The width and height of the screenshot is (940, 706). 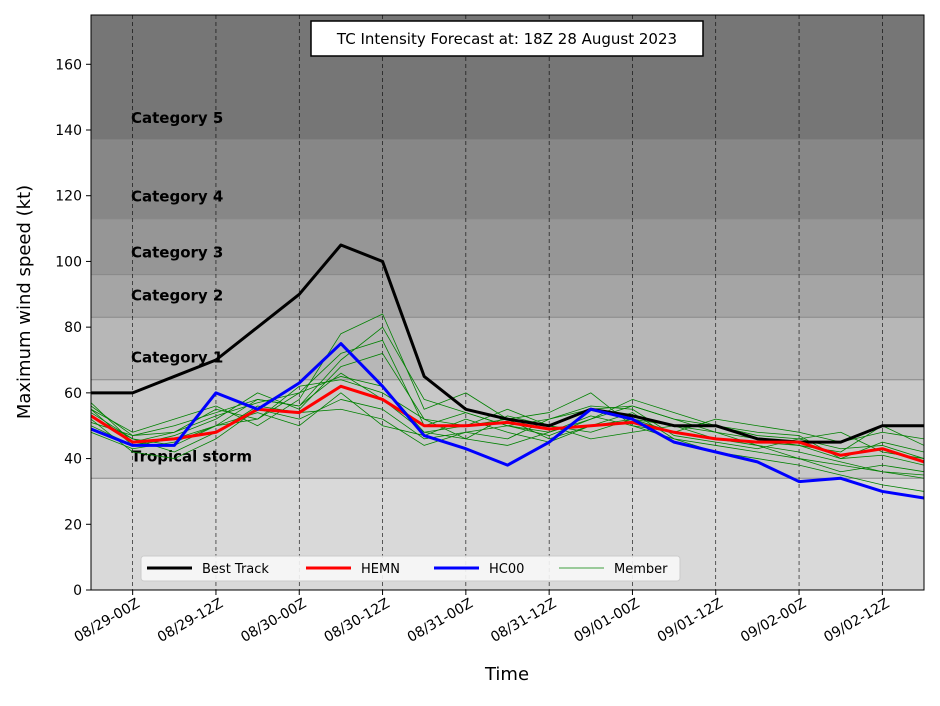 I want to click on band-label: Category 3, so click(x=177, y=253).